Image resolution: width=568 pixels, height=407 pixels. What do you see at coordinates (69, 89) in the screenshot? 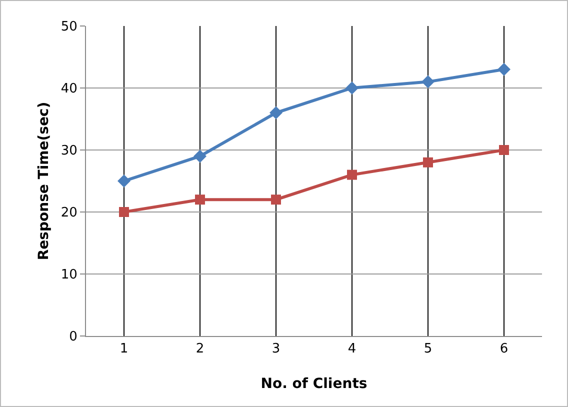
I see `y-tick-label: 40` at bounding box center [69, 89].